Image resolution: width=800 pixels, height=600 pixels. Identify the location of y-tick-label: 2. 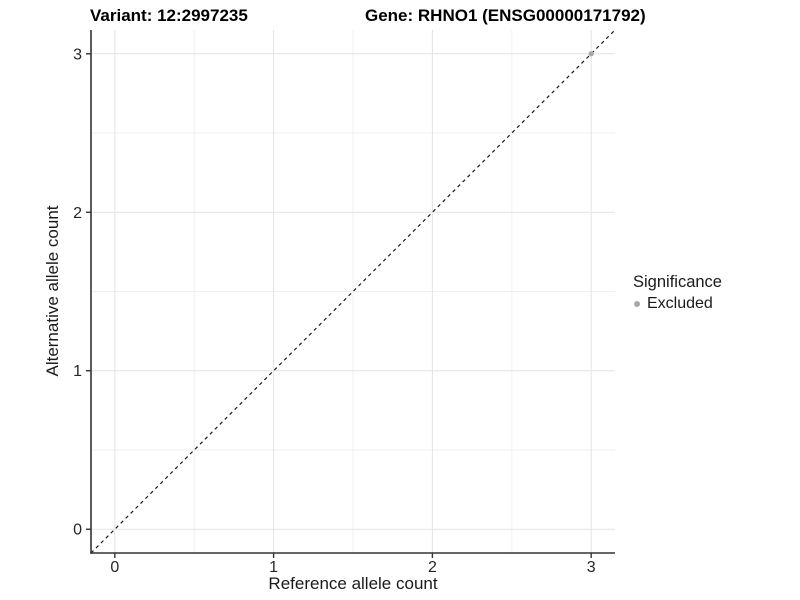
(77, 213).